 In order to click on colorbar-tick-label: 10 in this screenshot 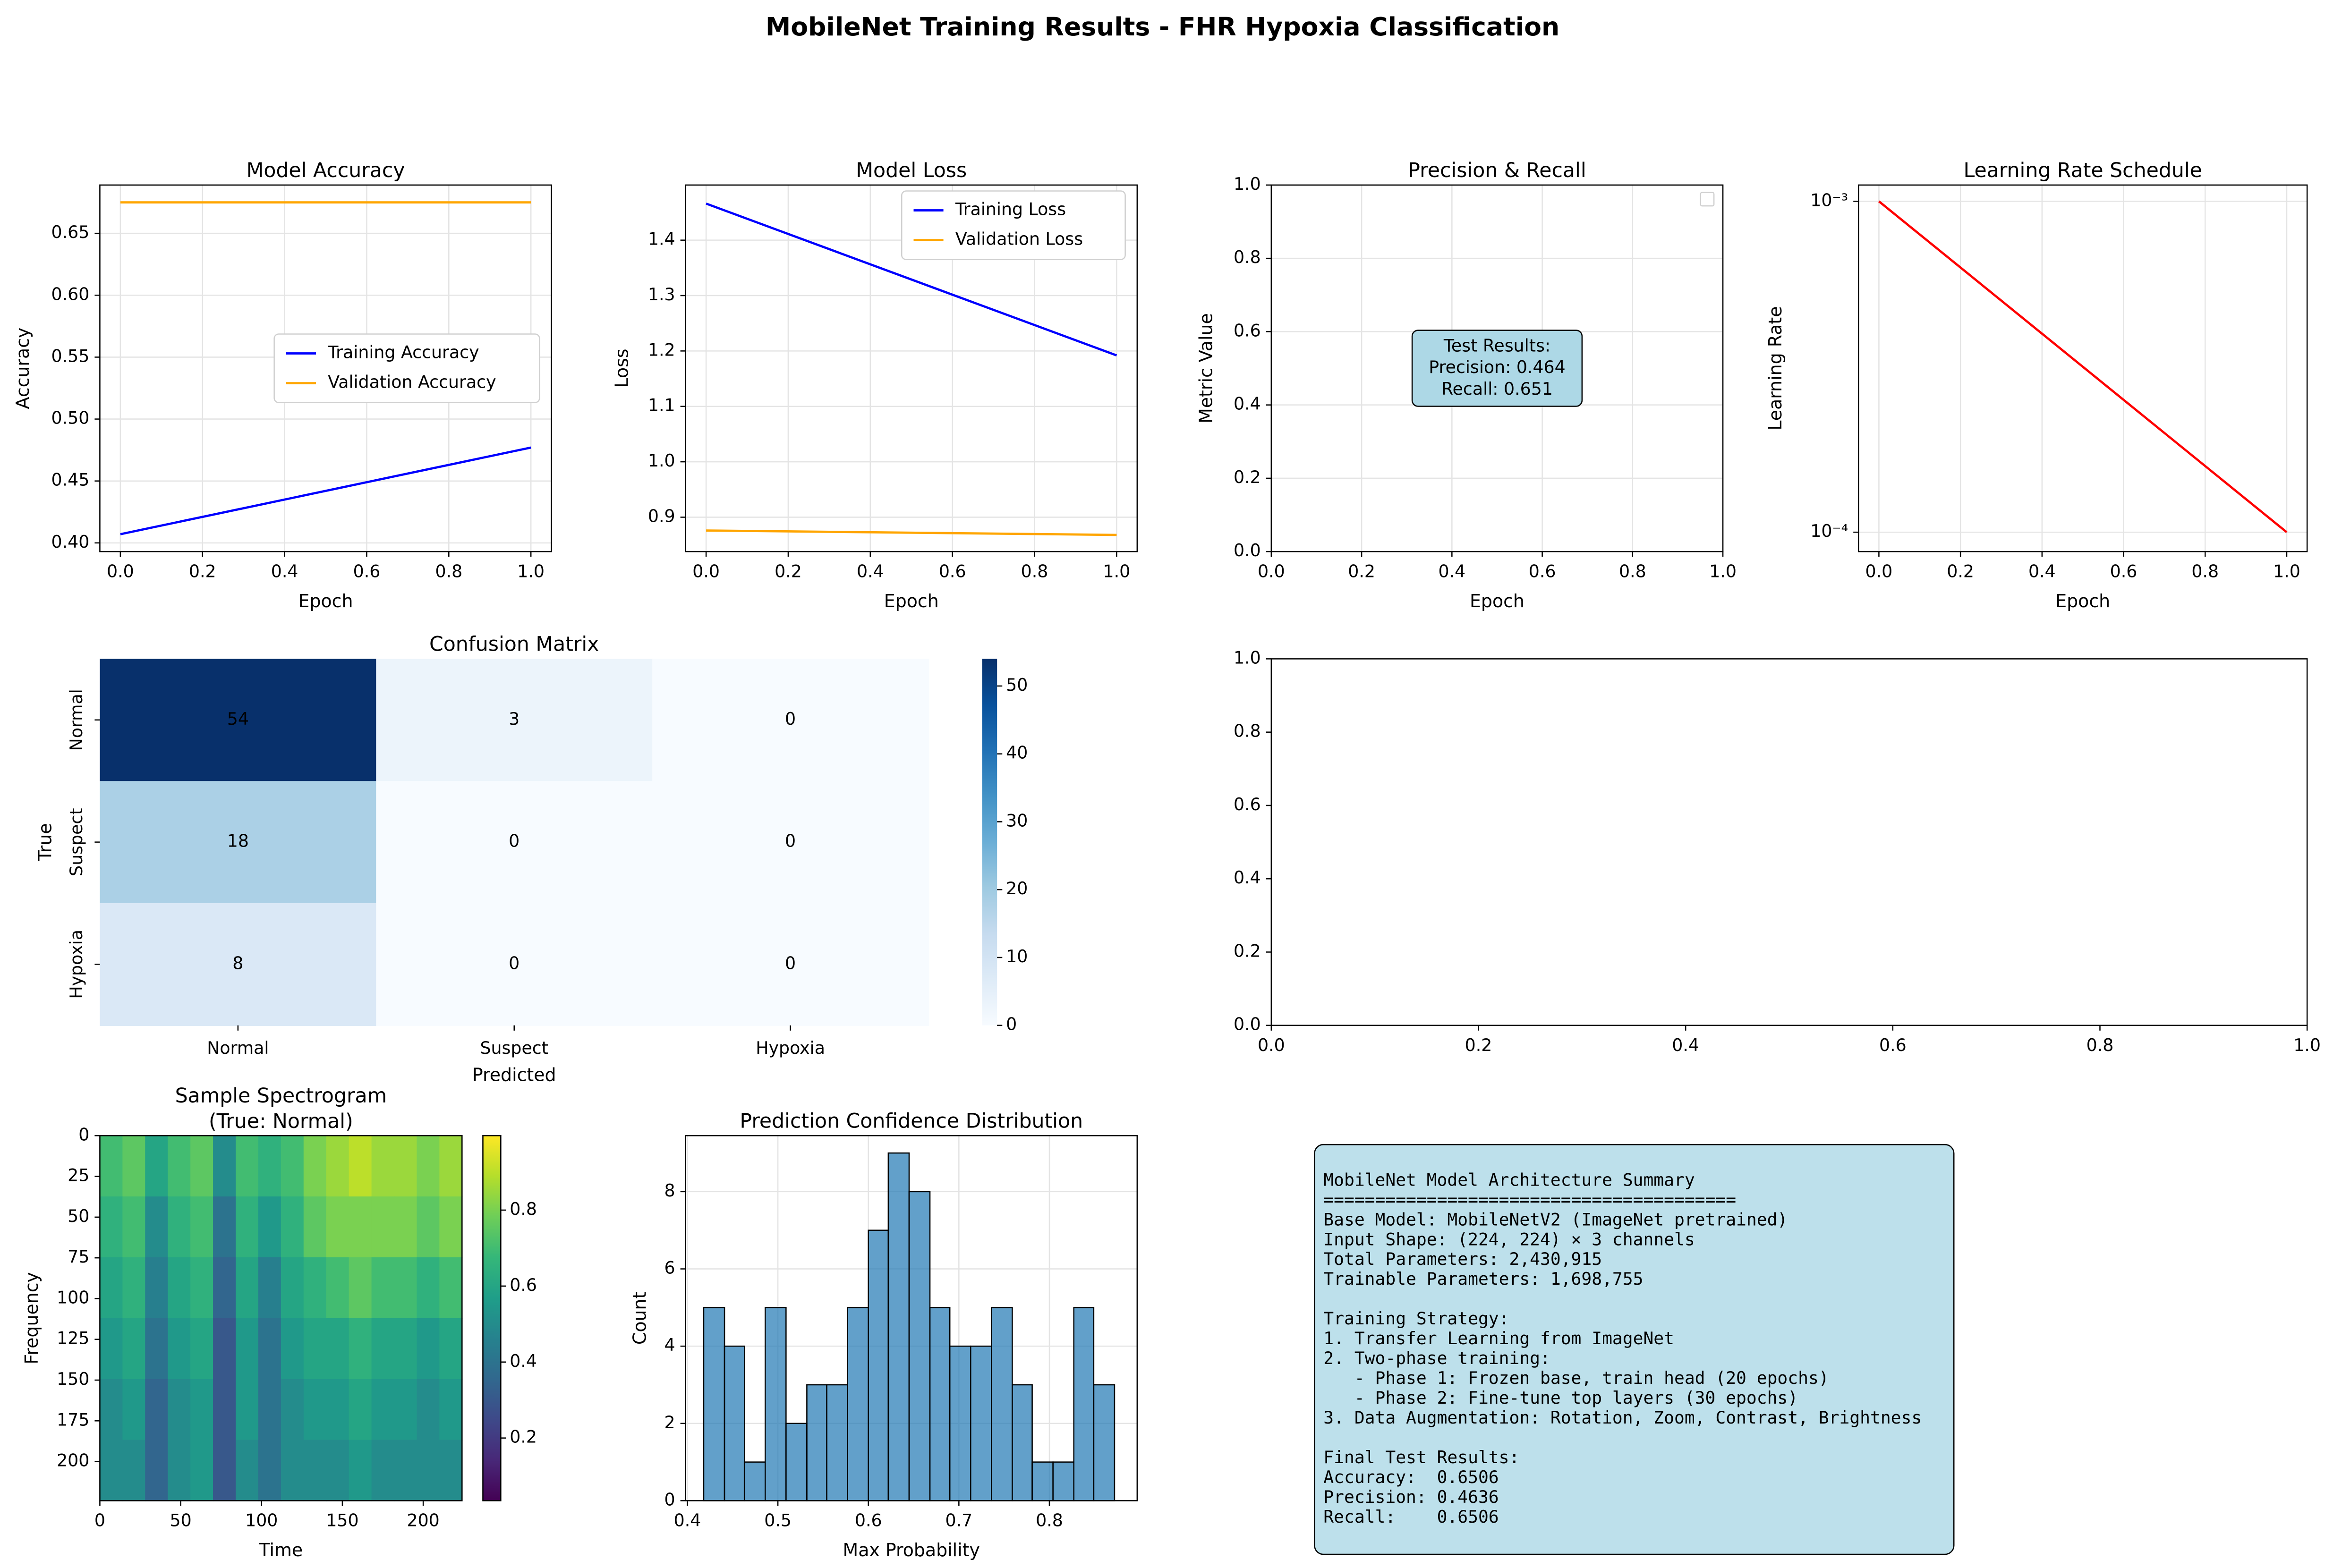, I will do `click(1017, 956)`.